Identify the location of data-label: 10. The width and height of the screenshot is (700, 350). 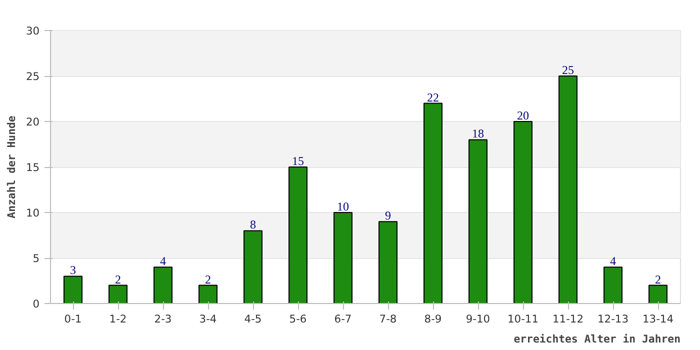
(343, 207).